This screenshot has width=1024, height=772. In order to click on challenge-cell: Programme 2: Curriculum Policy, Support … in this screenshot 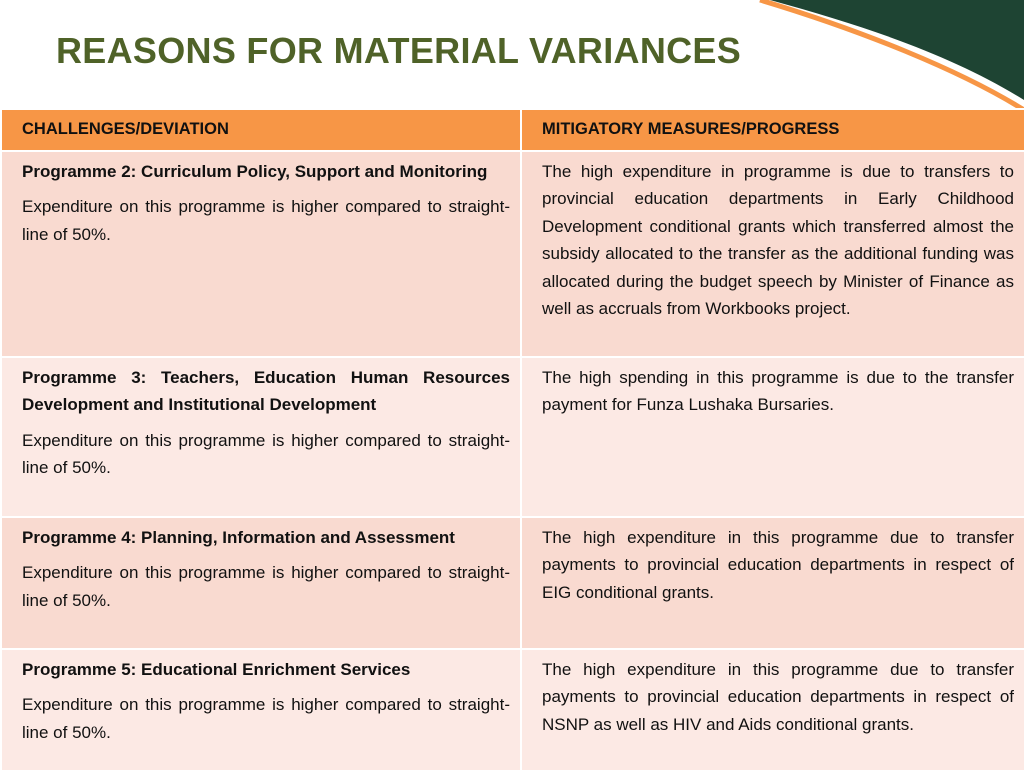, I will do `click(261, 253)`.